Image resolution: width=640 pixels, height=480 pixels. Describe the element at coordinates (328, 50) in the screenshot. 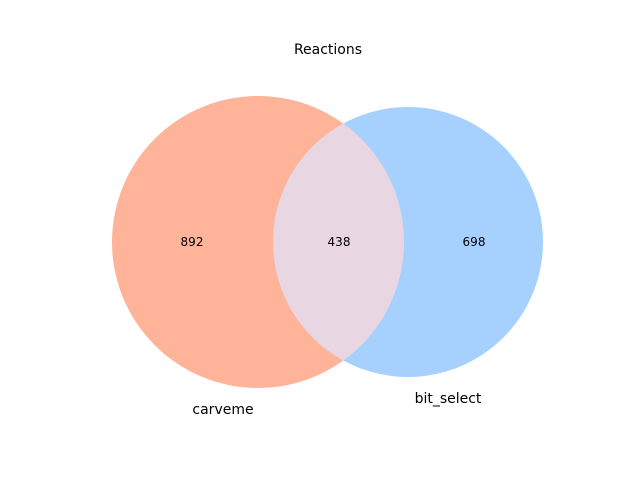

I see `diagram-title: Reactions` at that location.